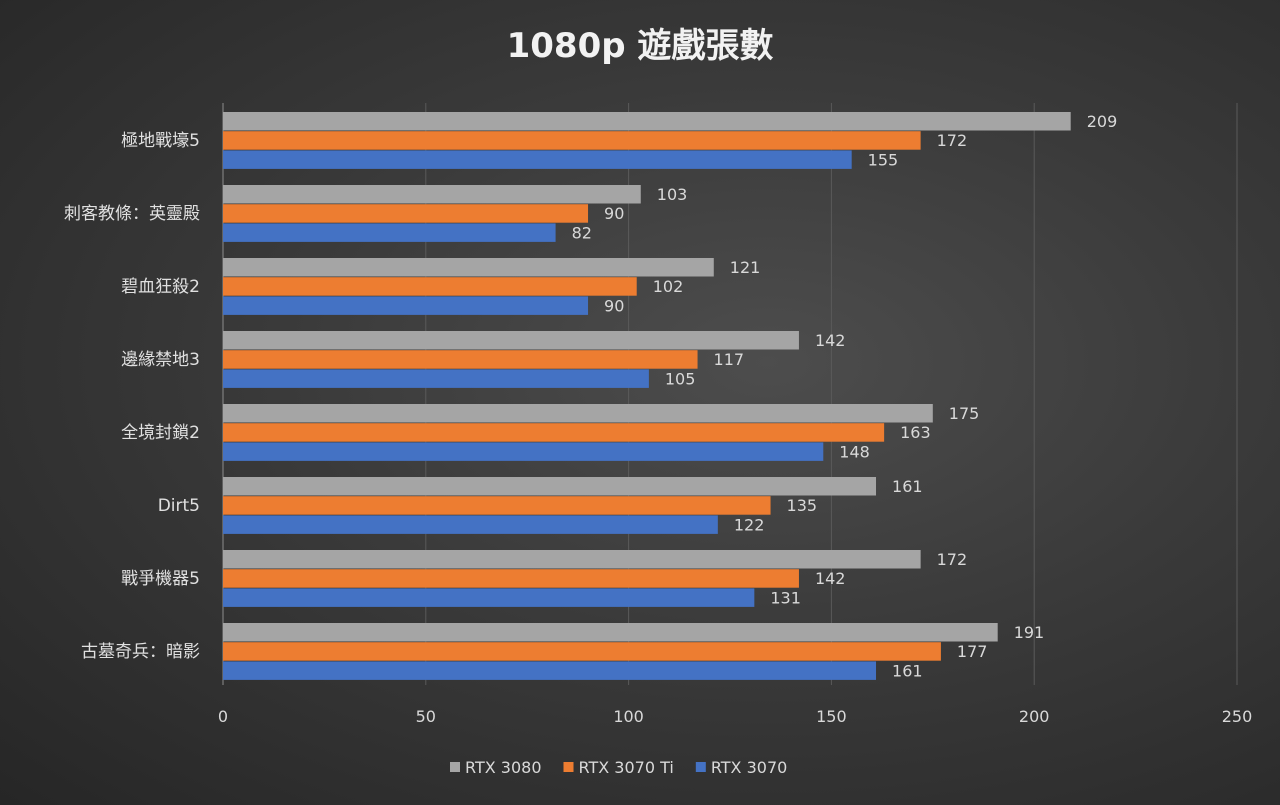 The height and width of the screenshot is (805, 1280). What do you see at coordinates (745, 267) in the screenshot?
I see `data-label: 121` at bounding box center [745, 267].